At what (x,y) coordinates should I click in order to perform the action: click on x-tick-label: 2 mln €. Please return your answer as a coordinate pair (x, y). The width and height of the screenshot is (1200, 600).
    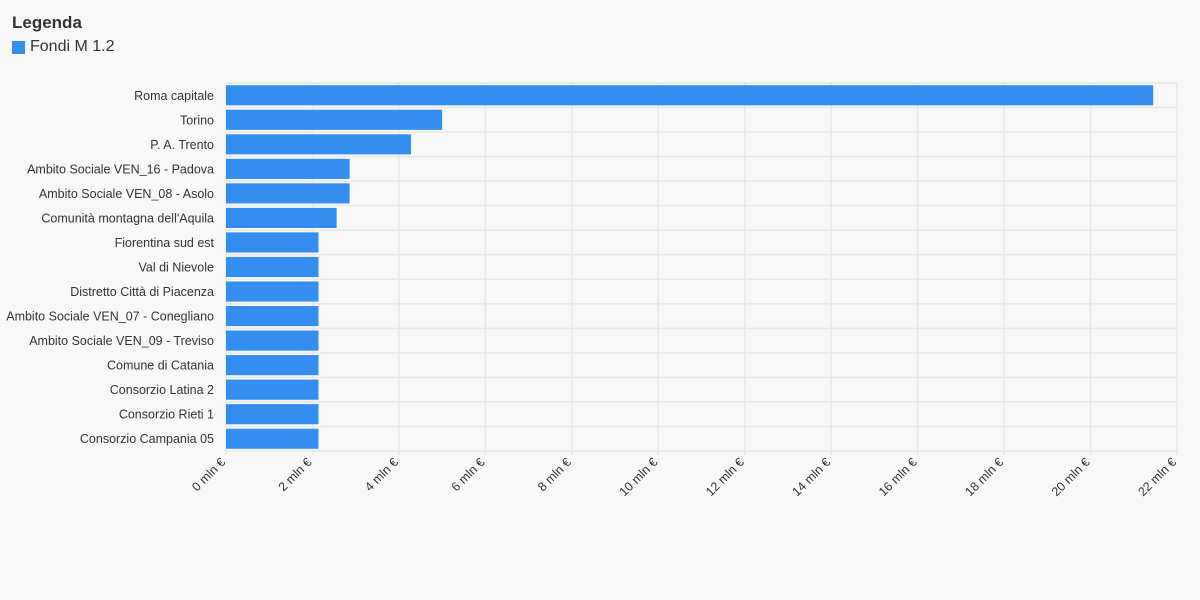
    Looking at the image, I should click on (295, 474).